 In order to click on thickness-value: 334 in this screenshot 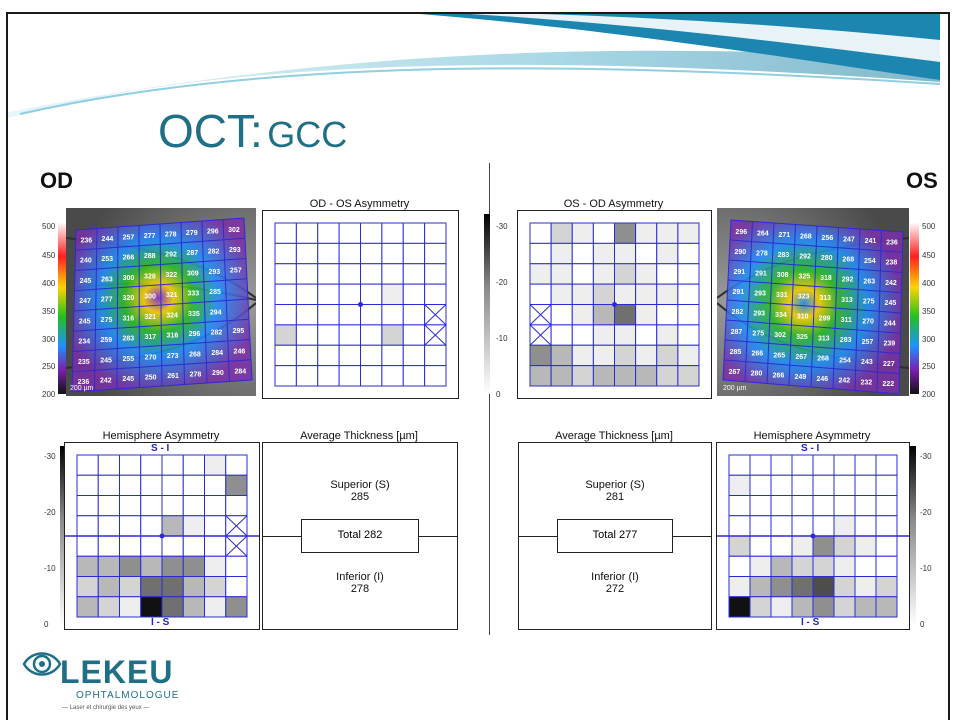, I will do `click(781, 315)`.